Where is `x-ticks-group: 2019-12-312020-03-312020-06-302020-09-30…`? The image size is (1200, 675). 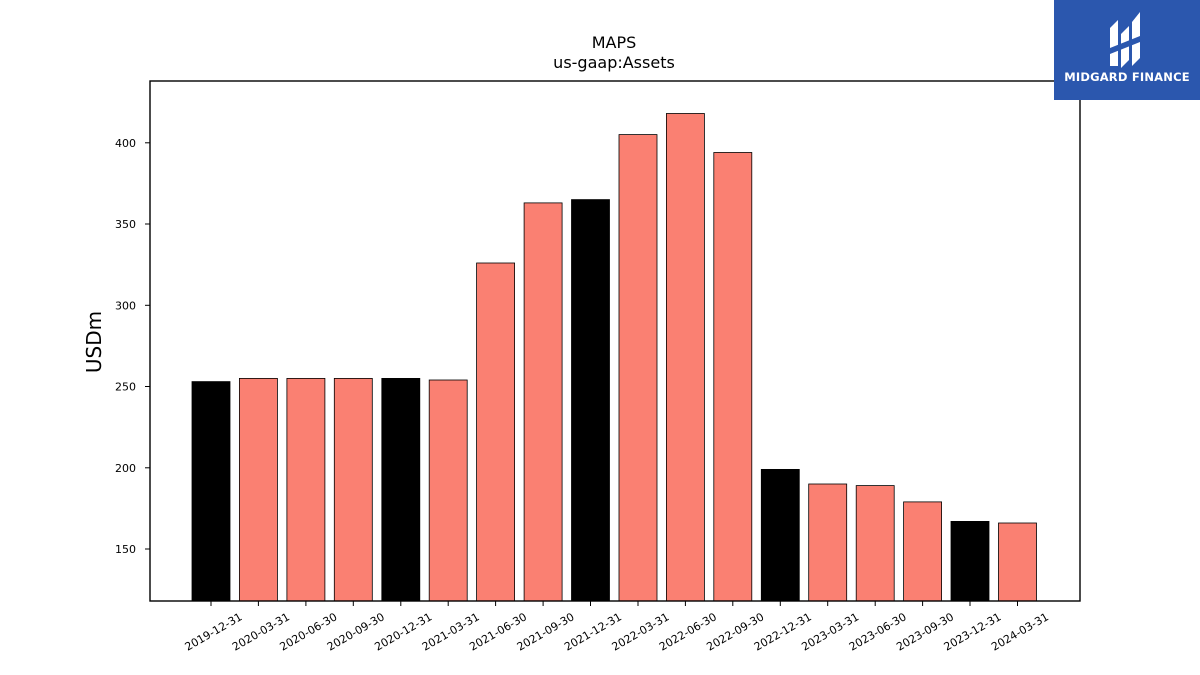
x-ticks-group: 2019-12-312020-03-312020-06-302020-09-30… is located at coordinates (617, 627).